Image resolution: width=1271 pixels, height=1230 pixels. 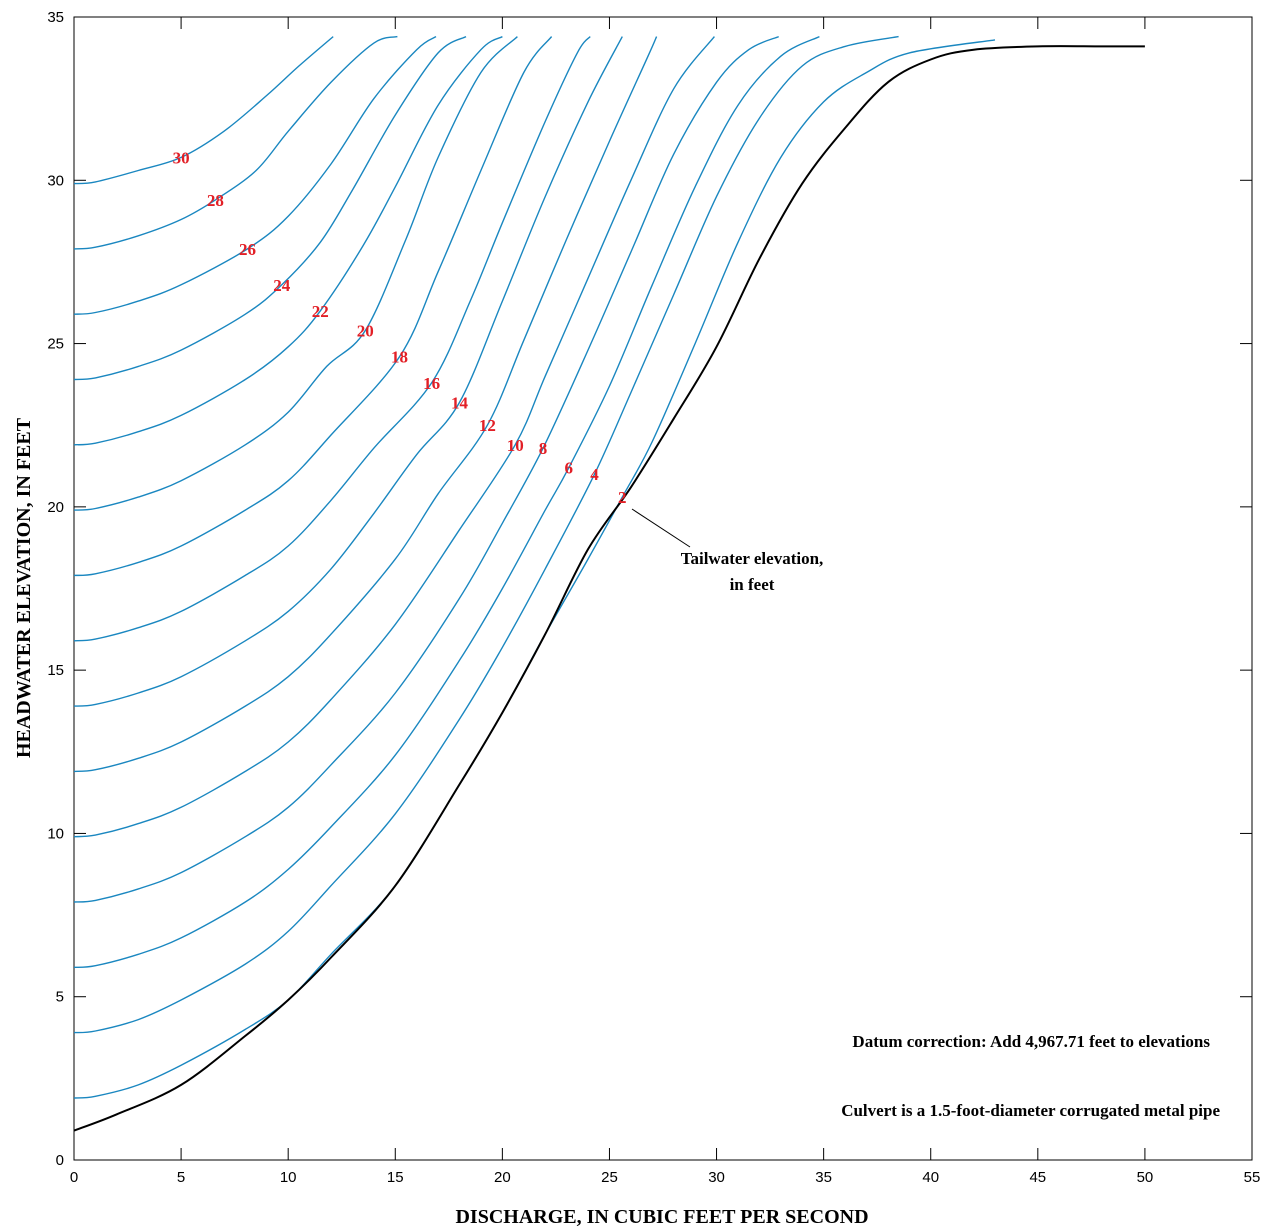 I want to click on x-tick-label-40: 40, so click(x=930, y=1177).